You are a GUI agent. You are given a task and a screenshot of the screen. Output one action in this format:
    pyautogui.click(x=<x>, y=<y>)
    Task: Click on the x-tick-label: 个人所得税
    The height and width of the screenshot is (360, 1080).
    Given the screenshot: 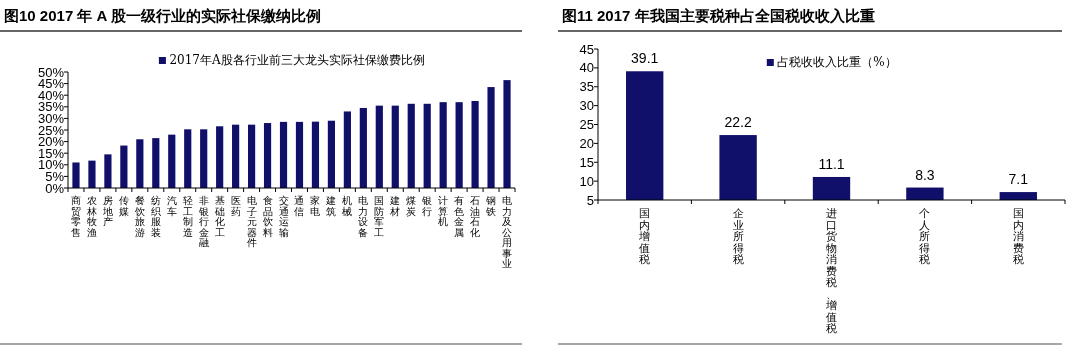 What is the action you would take?
    pyautogui.click(x=925, y=237)
    